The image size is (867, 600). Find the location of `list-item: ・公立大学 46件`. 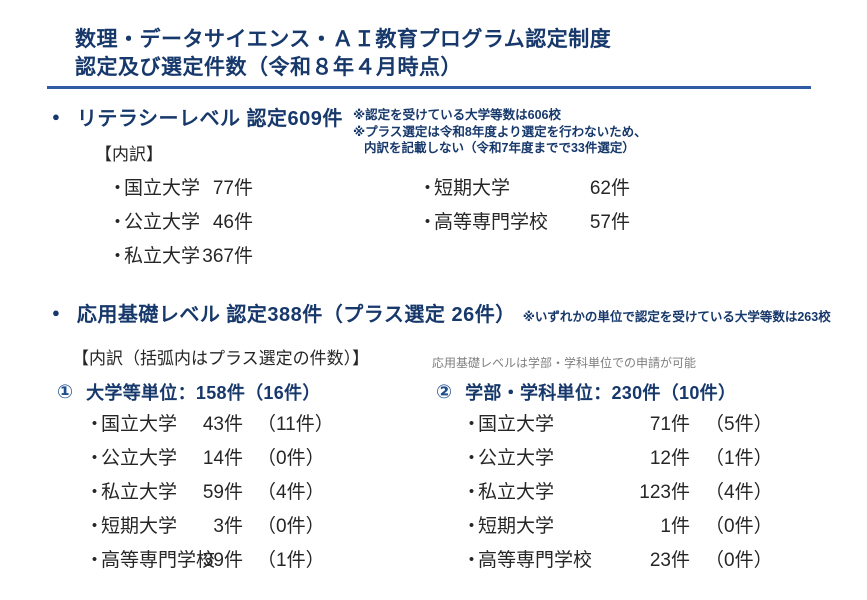

list-item: ・公立大学 46件 is located at coordinates (188, 223).